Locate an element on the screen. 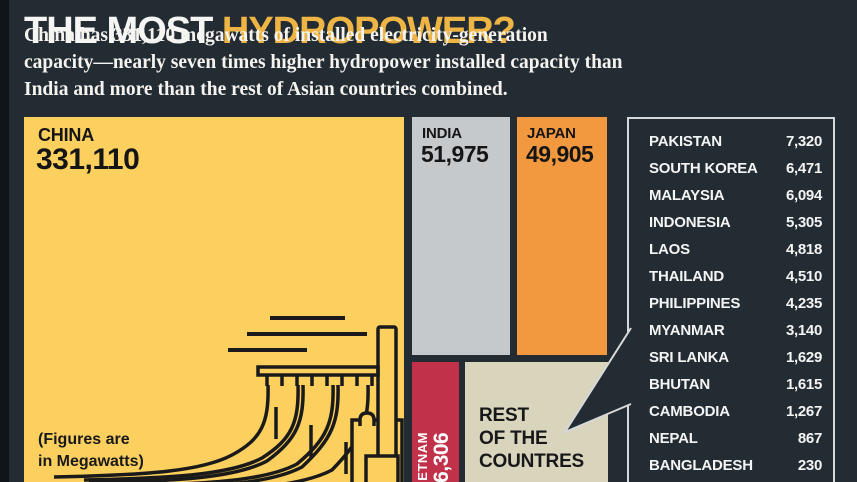 This screenshot has height=482, width=857. country-row: INDONESIA 5,305 is located at coordinates (731, 222).